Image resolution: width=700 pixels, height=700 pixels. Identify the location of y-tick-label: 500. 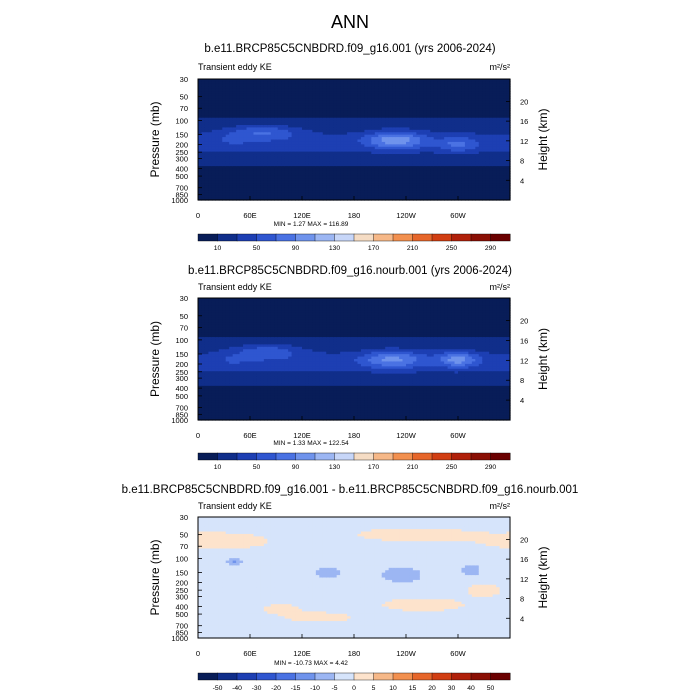
(181, 176).